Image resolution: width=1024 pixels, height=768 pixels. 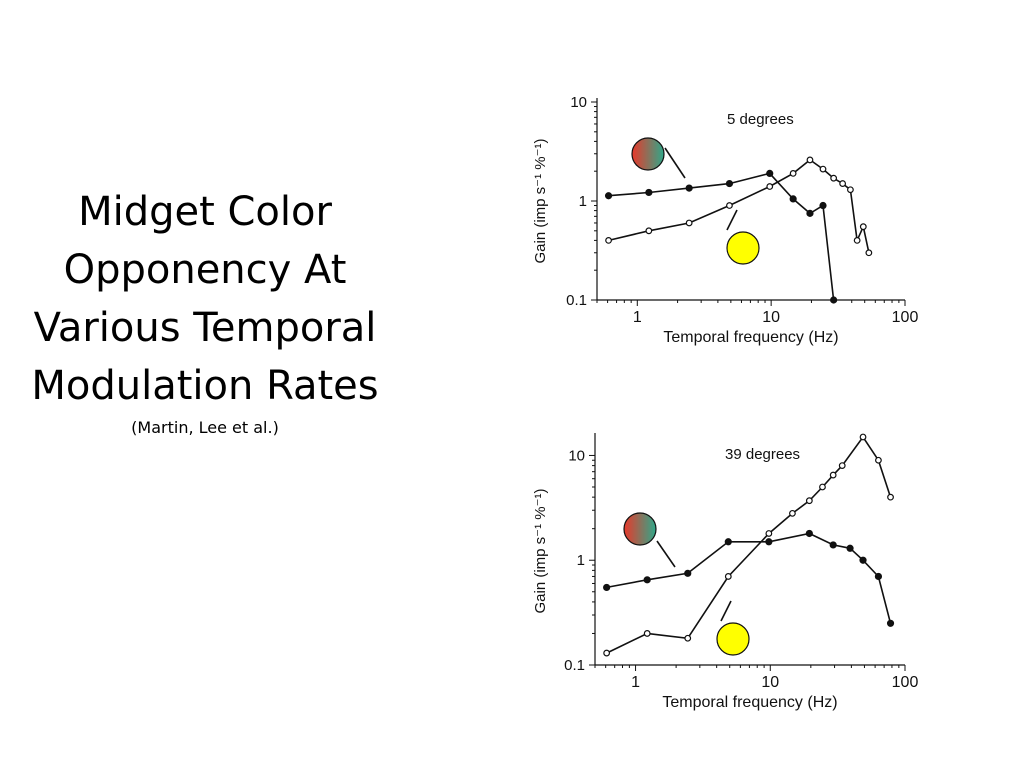 What do you see at coordinates (205, 427) in the screenshot?
I see `slide-citation: (Martin, Lee et al.)` at bounding box center [205, 427].